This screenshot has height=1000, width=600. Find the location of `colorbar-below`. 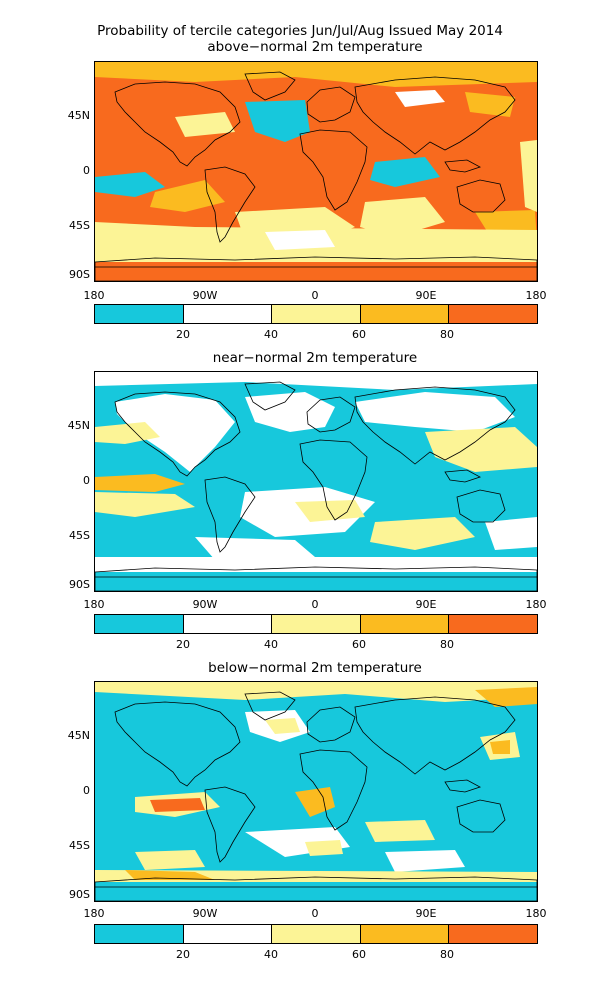

colorbar-below is located at coordinates (316, 934).